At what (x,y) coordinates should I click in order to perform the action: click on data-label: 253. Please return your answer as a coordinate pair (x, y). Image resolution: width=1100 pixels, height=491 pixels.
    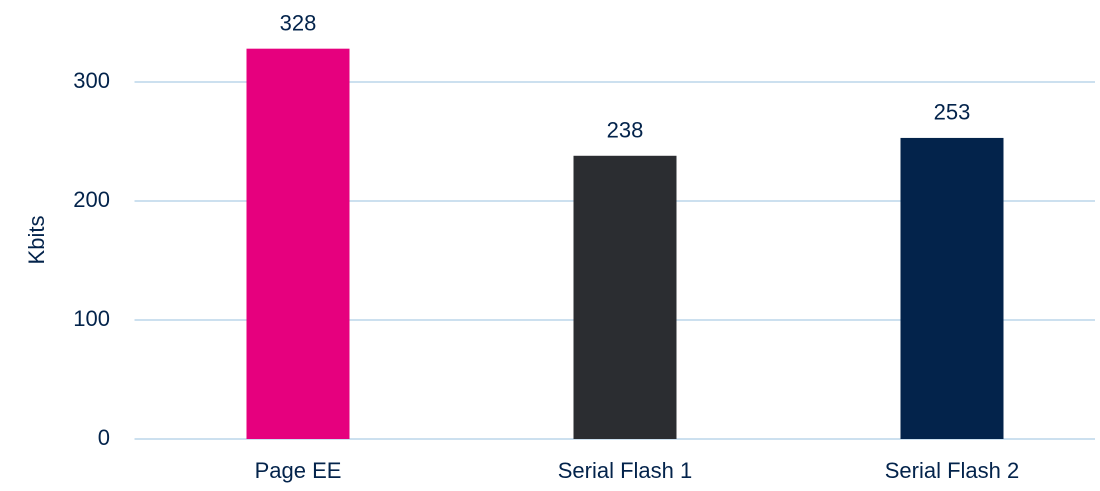
    Looking at the image, I should click on (952, 112).